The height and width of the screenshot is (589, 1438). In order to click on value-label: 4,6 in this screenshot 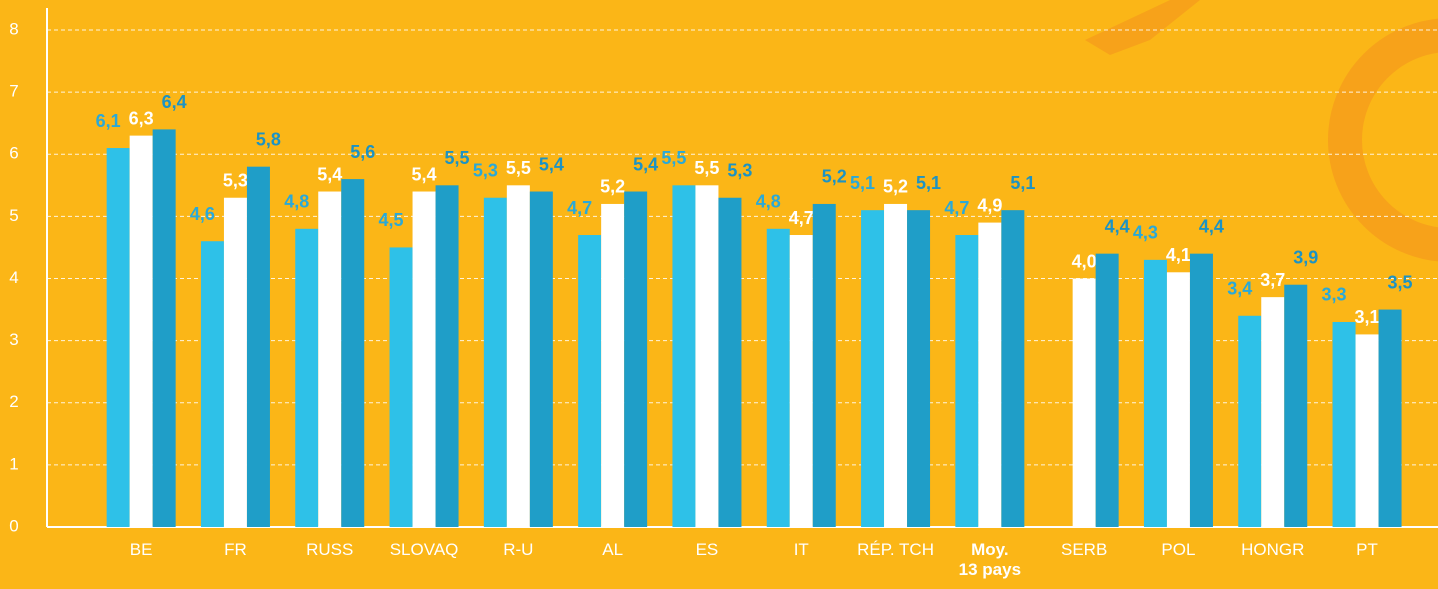, I will do `click(202, 214)`.